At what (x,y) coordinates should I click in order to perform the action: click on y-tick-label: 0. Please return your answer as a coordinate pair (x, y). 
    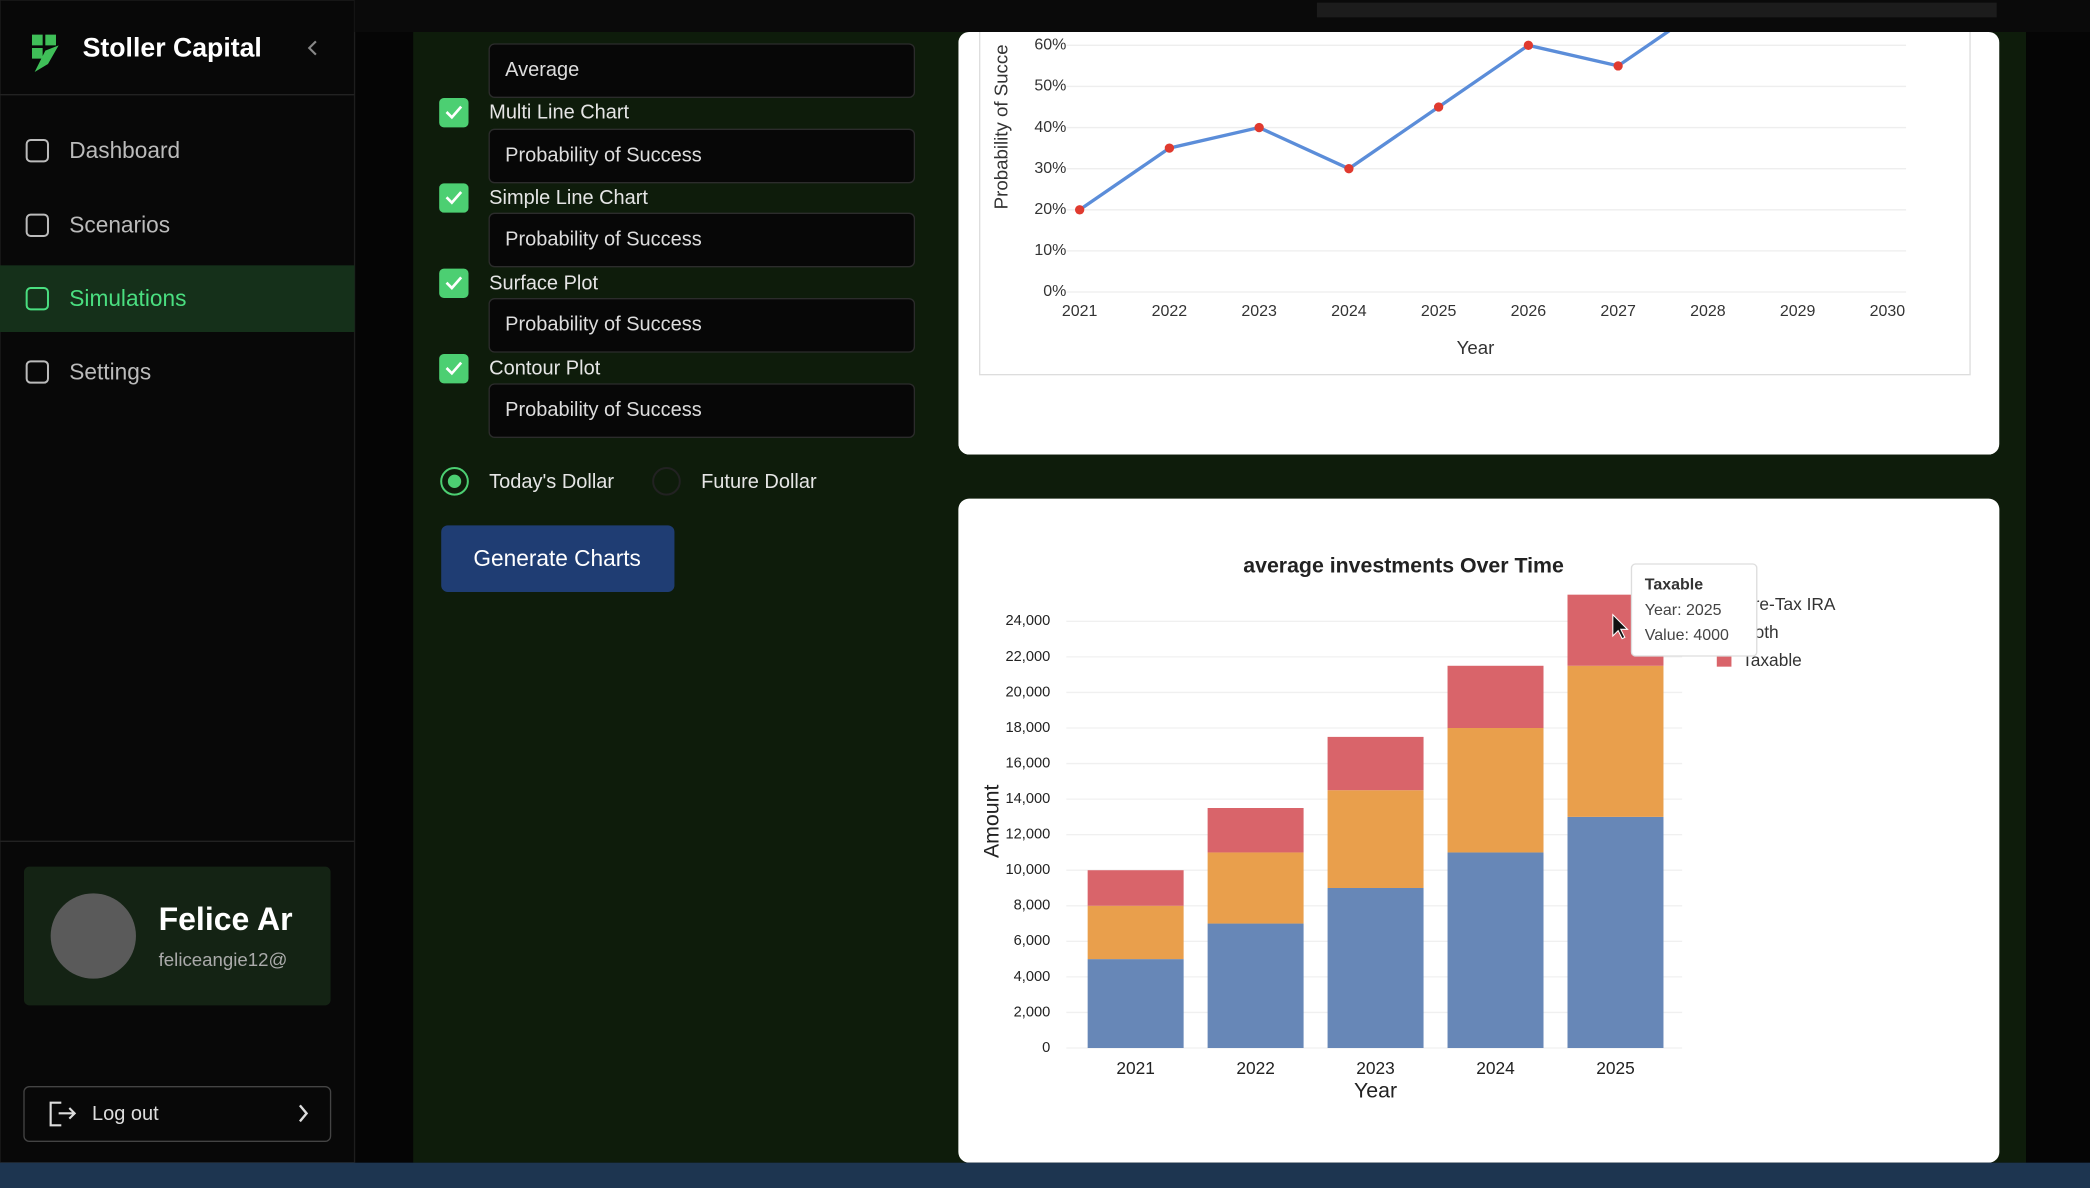
    Looking at the image, I should click on (1046, 1048).